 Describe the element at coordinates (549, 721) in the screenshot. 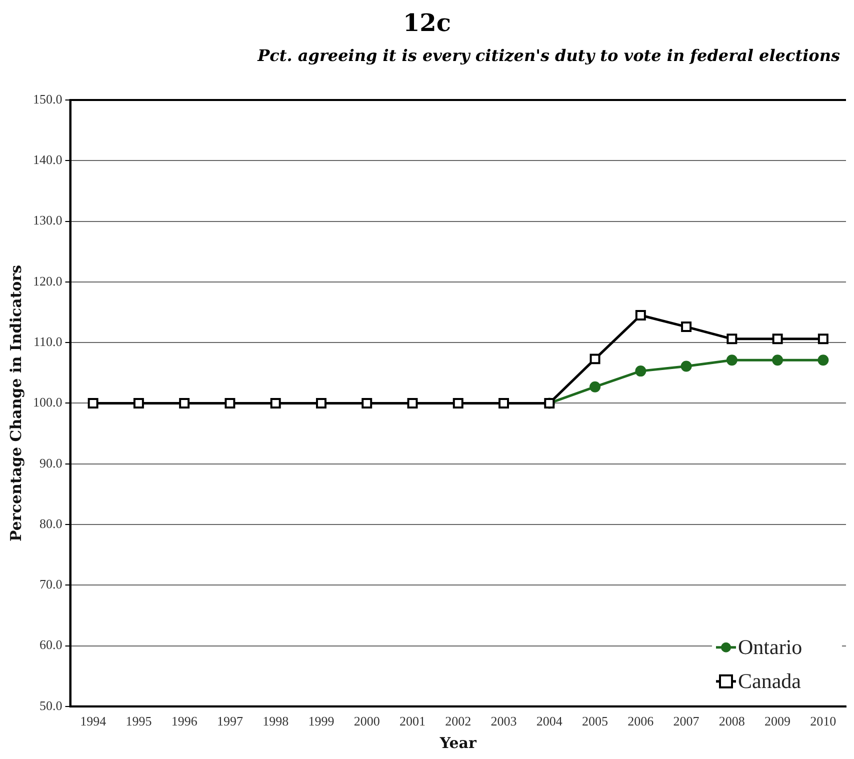

I see `x-tick-label: 2004` at that location.